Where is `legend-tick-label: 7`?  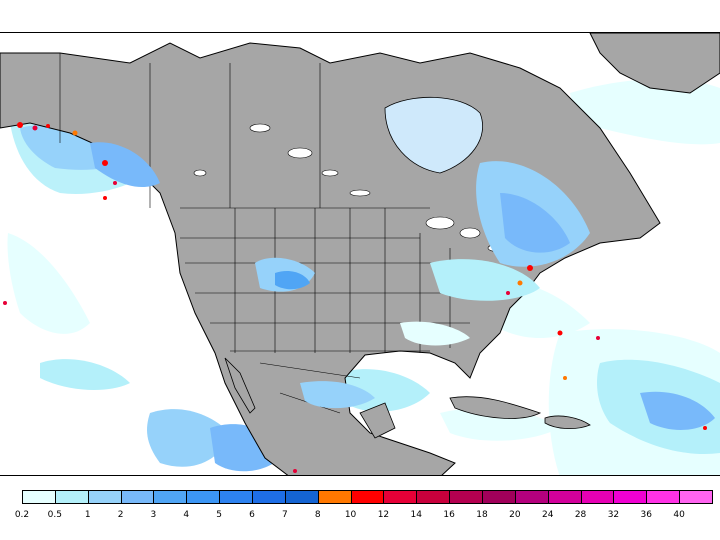
legend-tick-label: 7 is located at coordinates (284, 515).